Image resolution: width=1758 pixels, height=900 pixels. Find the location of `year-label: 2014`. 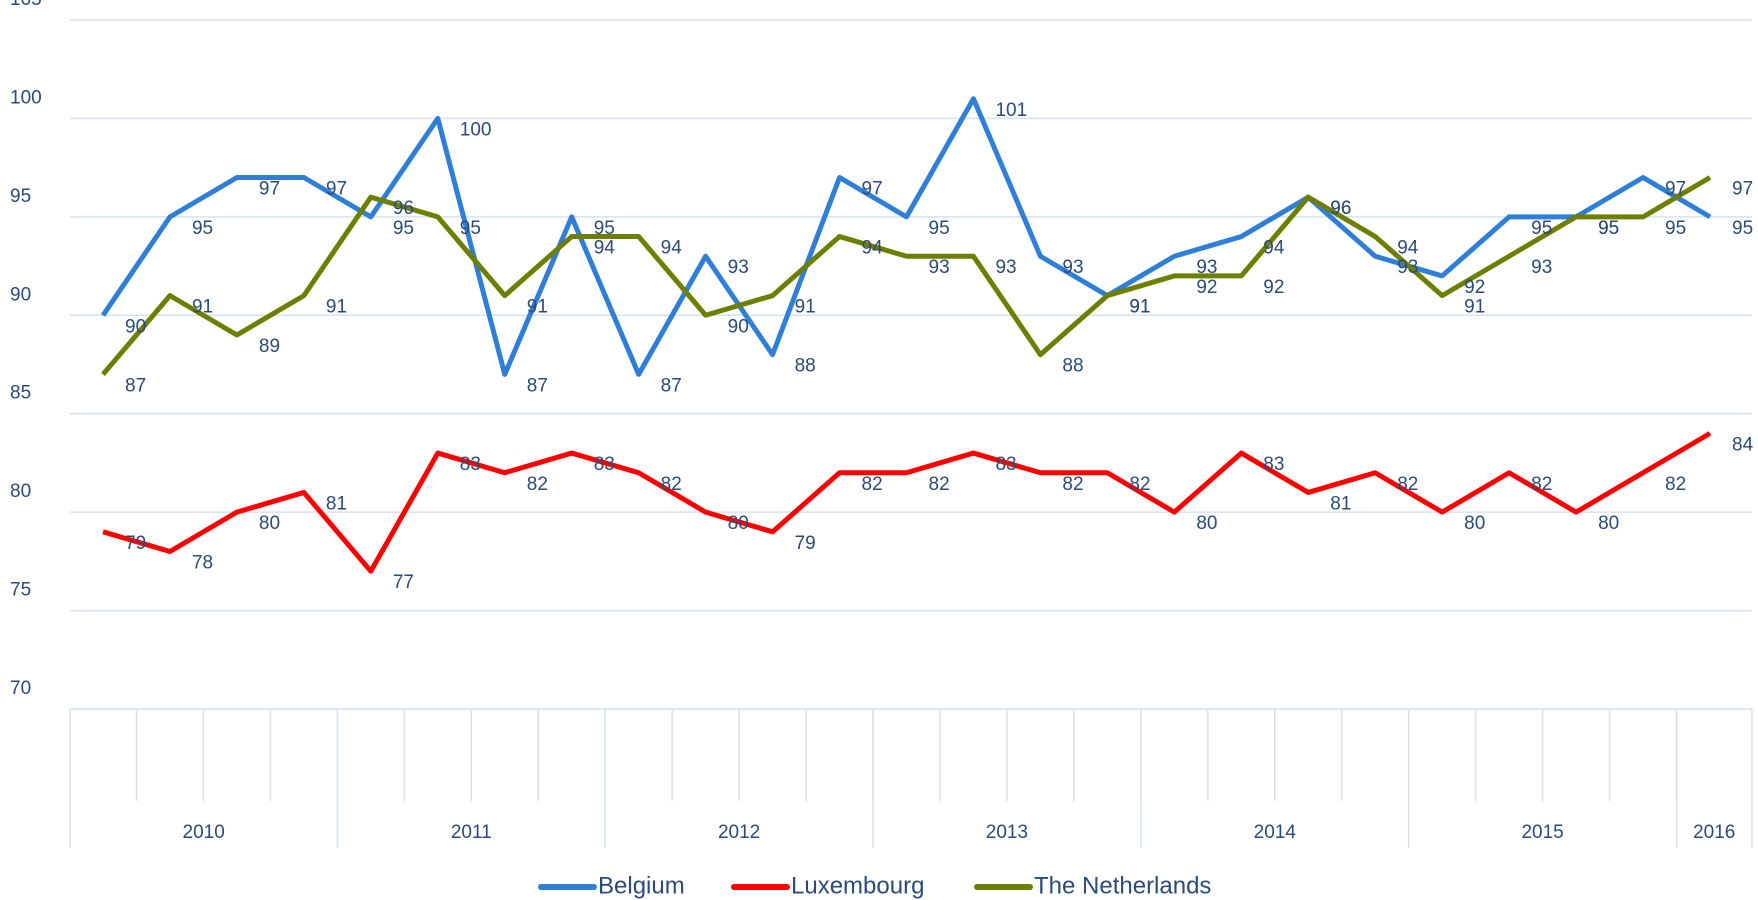

year-label: 2014 is located at coordinates (1275, 832).